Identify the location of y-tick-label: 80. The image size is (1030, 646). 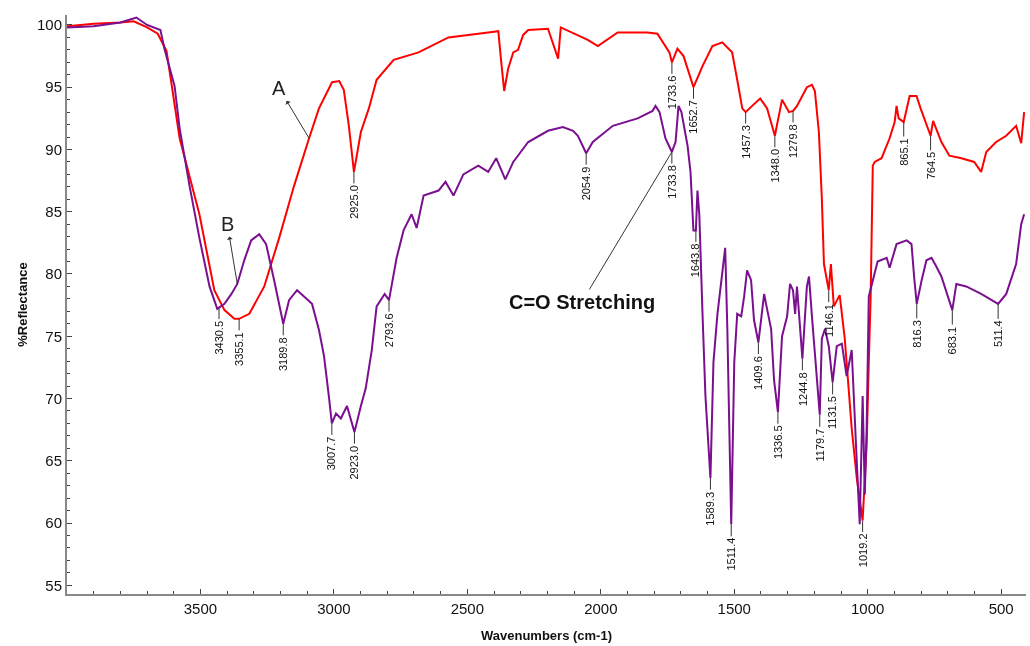
(53, 274).